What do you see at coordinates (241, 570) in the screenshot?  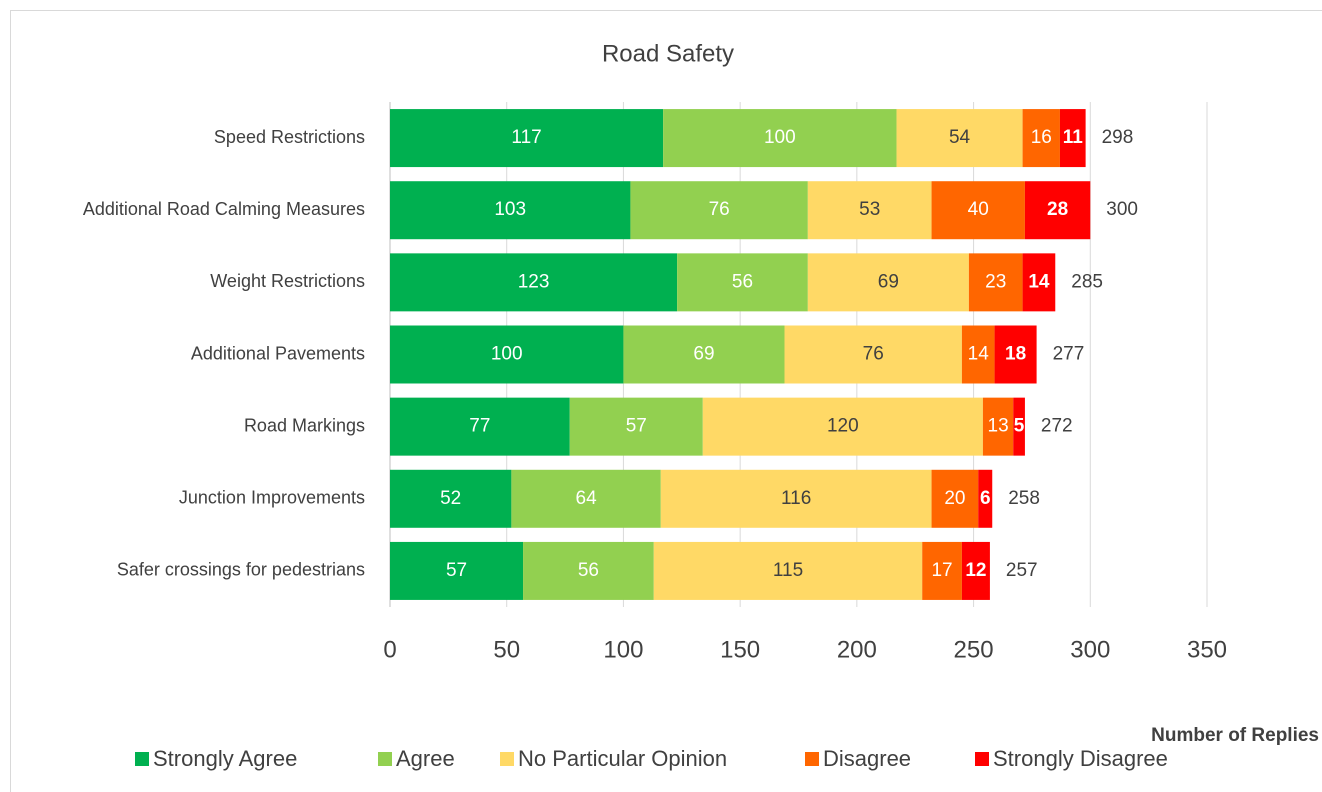 I see `y-tick-label: Safer crossings for pedestrians` at bounding box center [241, 570].